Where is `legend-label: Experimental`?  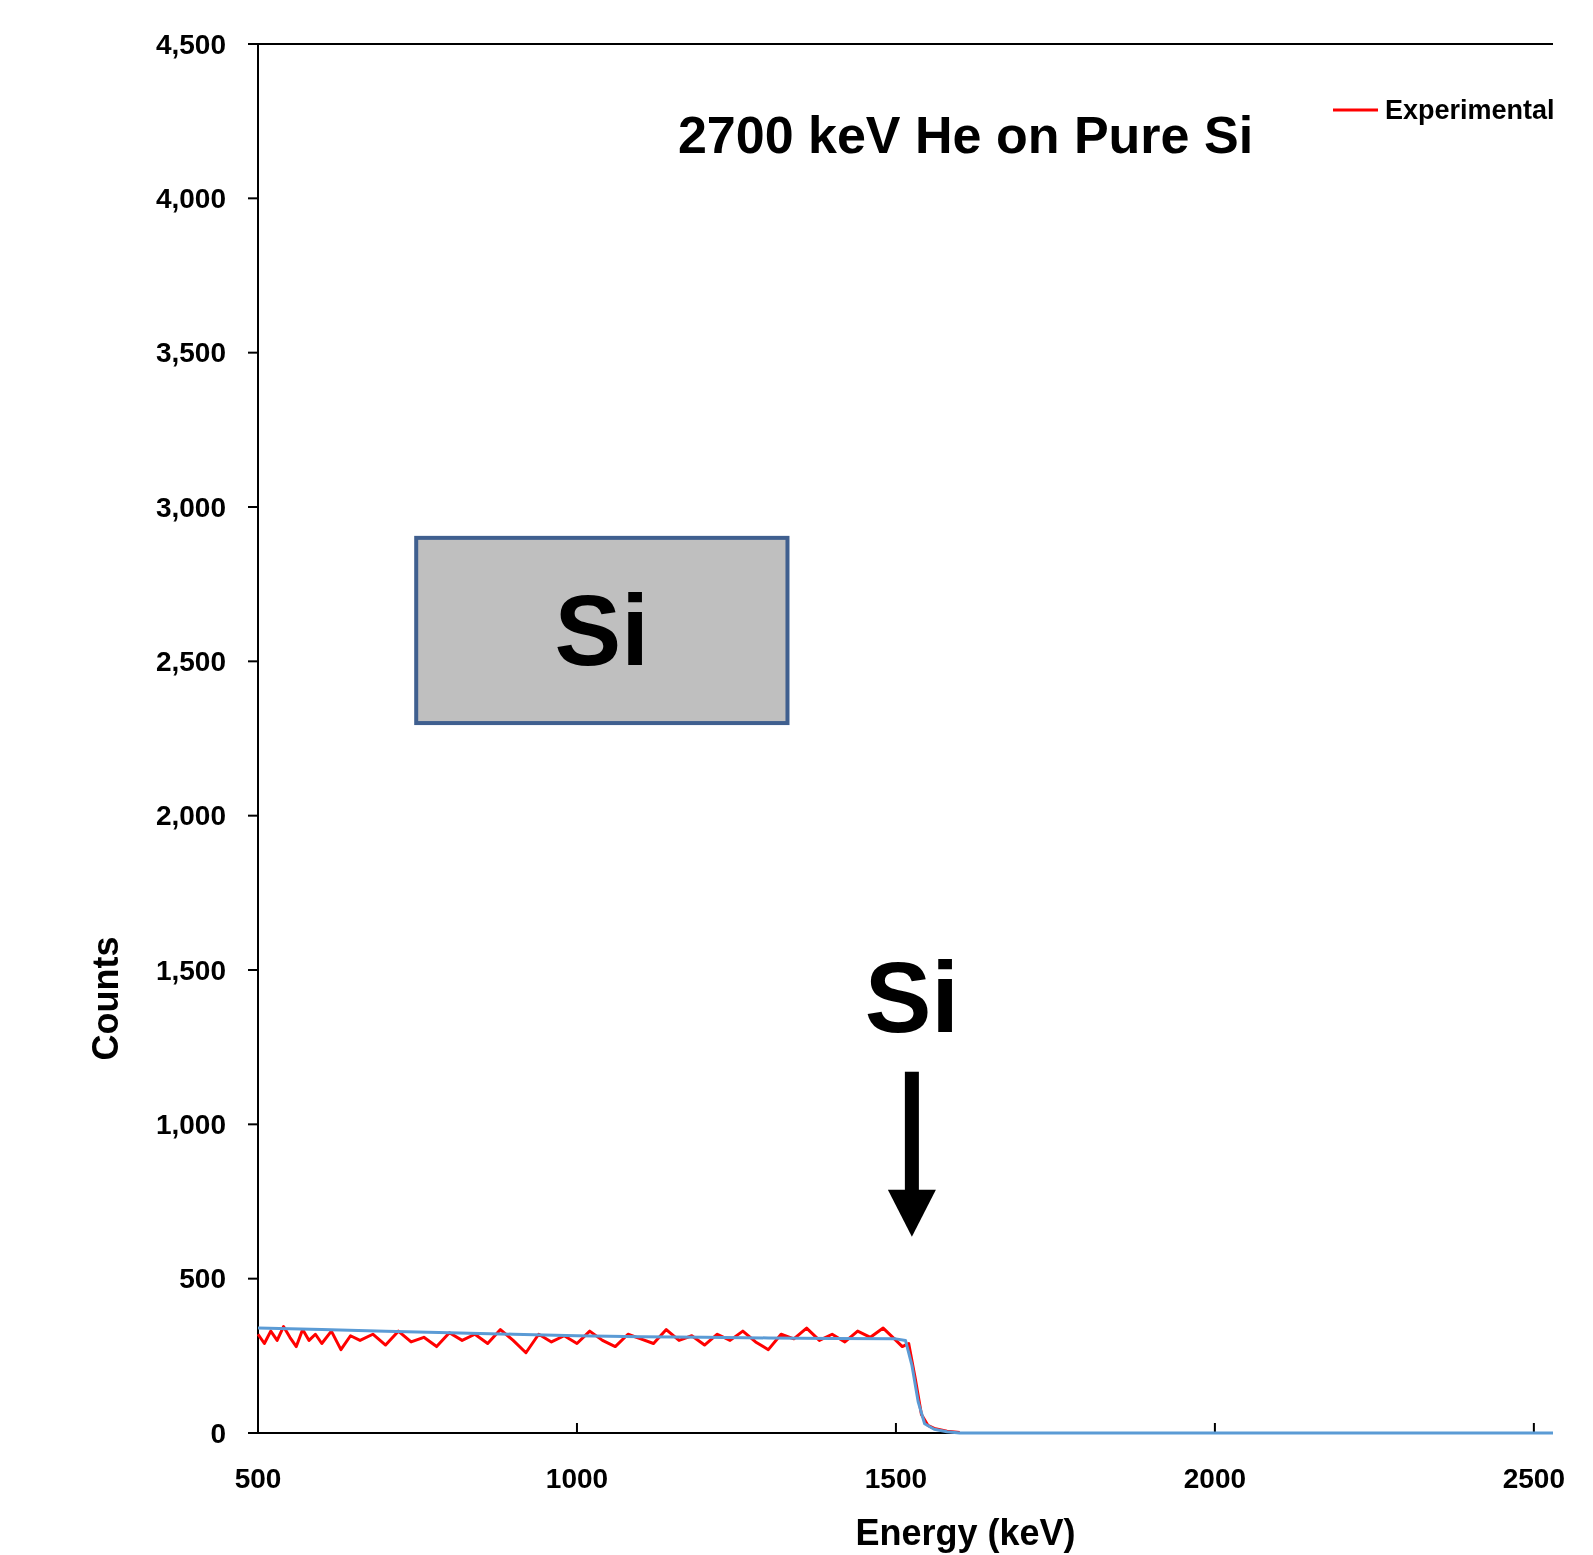
legend-label: Experimental is located at coordinates (1470, 110).